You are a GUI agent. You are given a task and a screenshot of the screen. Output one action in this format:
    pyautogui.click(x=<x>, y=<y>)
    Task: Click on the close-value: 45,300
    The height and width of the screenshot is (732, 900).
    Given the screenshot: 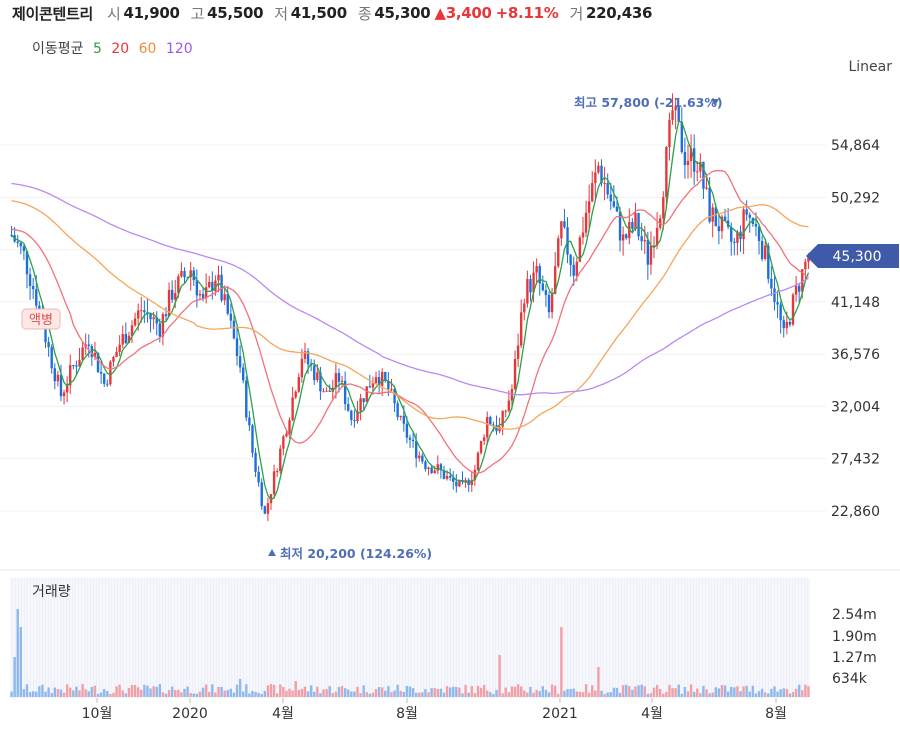 What is the action you would take?
    pyautogui.click(x=402, y=13)
    